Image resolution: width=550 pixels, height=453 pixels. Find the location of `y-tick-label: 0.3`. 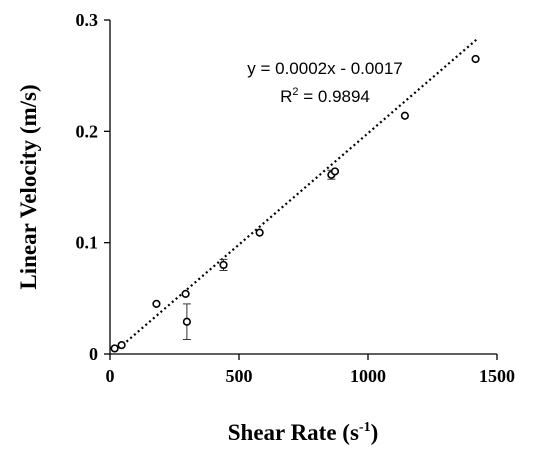

y-tick-label: 0.3 is located at coordinates (87, 20).